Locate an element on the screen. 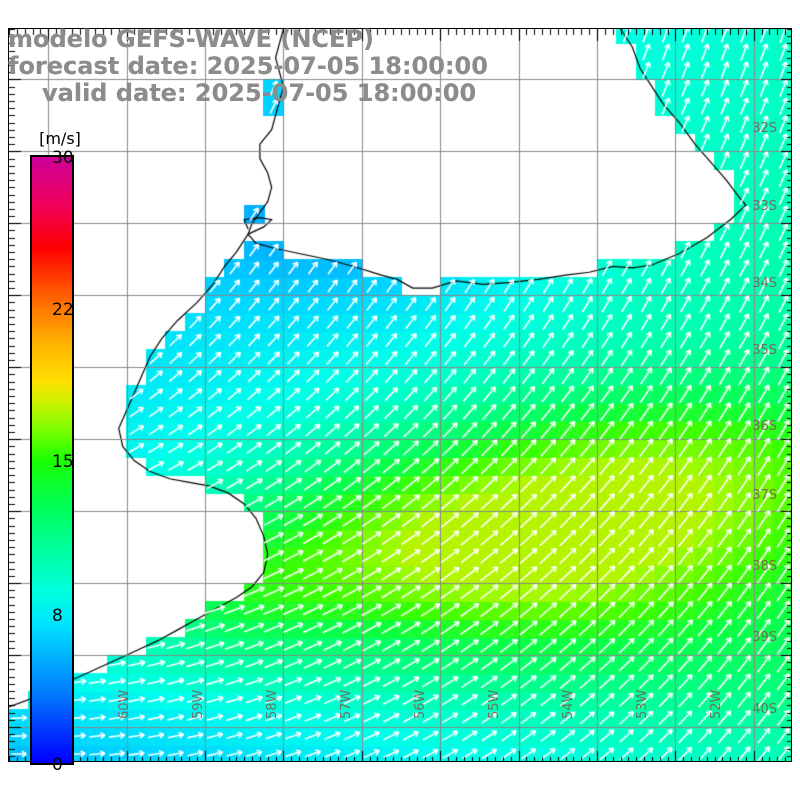  colorbar-tick-0: 0 is located at coordinates (57, 765).